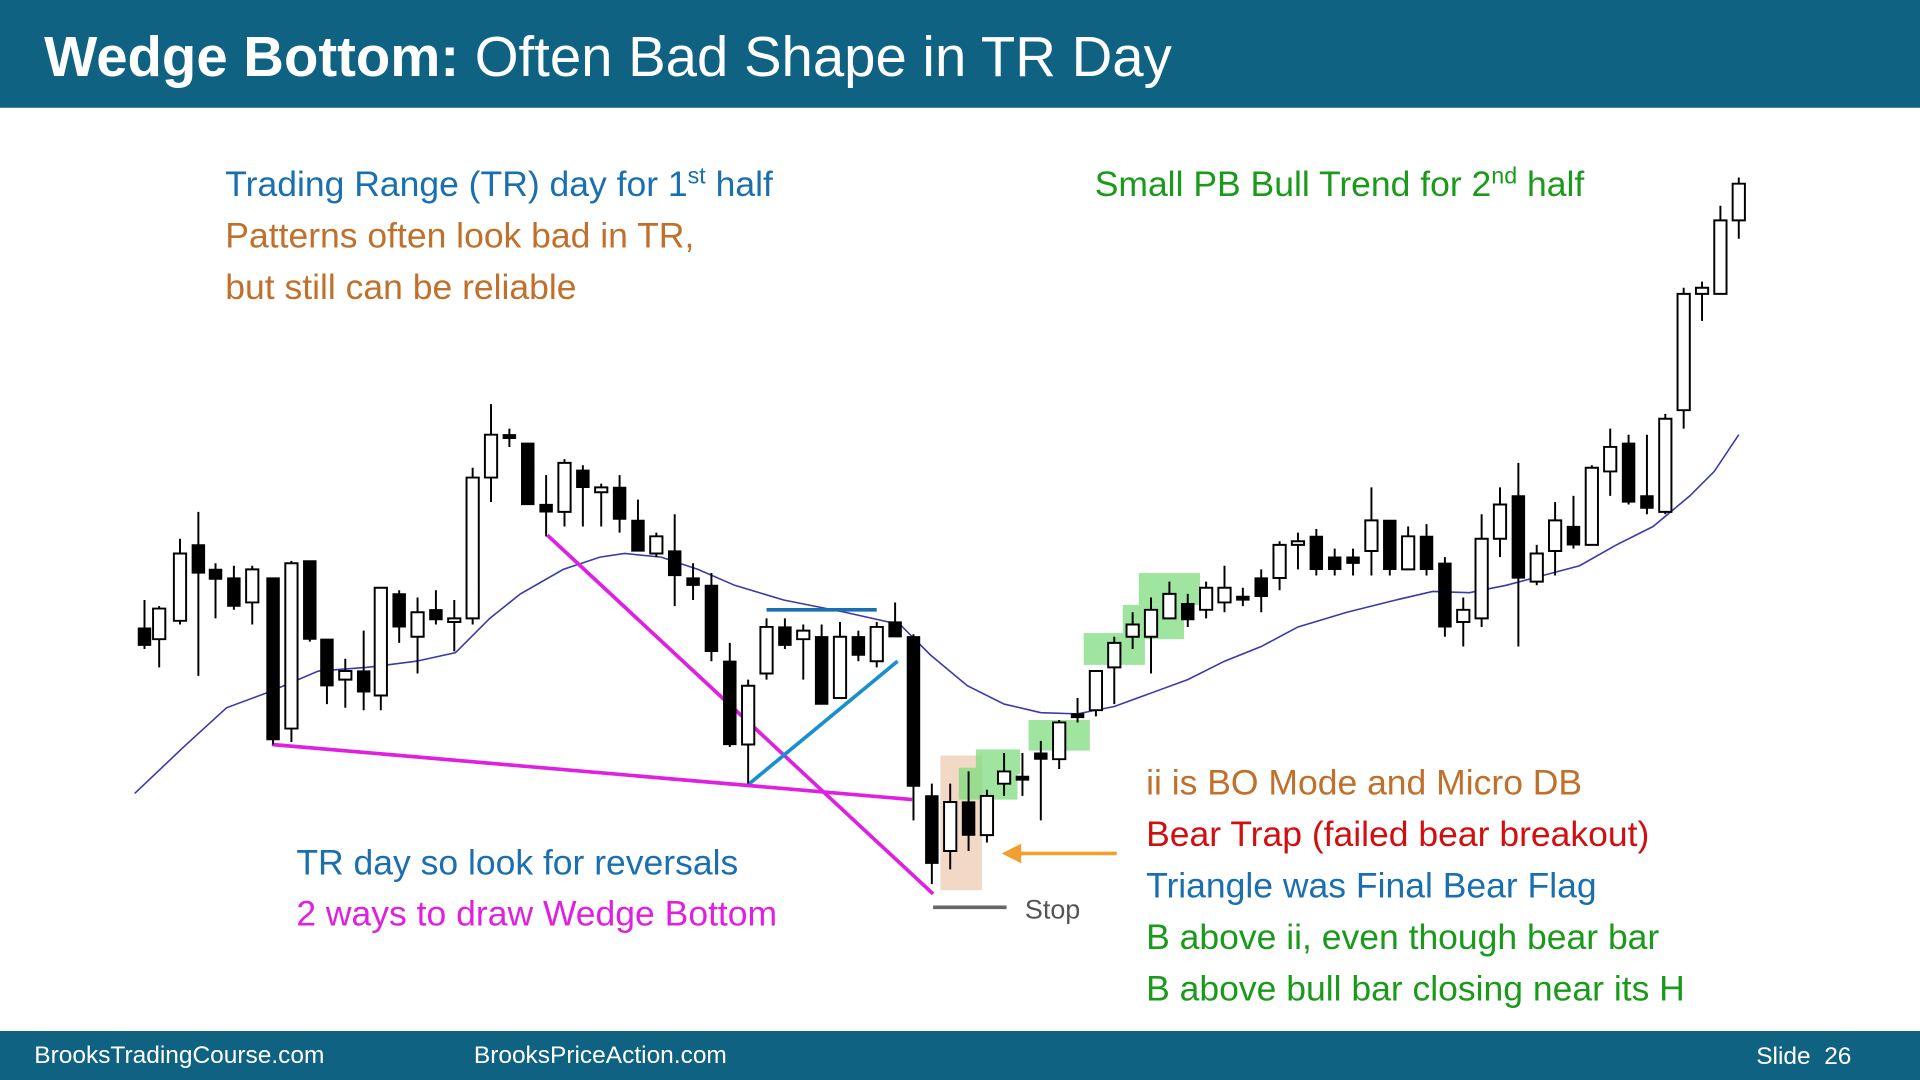 Image resolution: width=1920 pixels, height=1080 pixels. I want to click on superscript: st, so click(697, 176).